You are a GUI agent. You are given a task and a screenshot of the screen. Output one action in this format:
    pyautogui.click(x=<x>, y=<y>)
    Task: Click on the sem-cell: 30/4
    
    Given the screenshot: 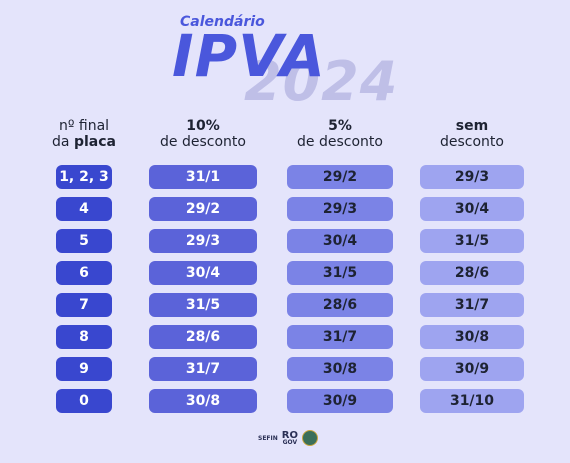 What is the action you would take?
    pyautogui.click(x=472, y=209)
    